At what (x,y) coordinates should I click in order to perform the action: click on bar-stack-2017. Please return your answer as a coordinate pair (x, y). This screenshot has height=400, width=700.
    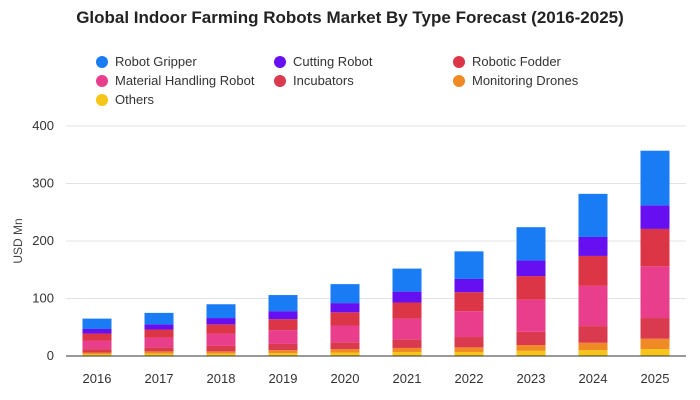
    Looking at the image, I should click on (159, 334).